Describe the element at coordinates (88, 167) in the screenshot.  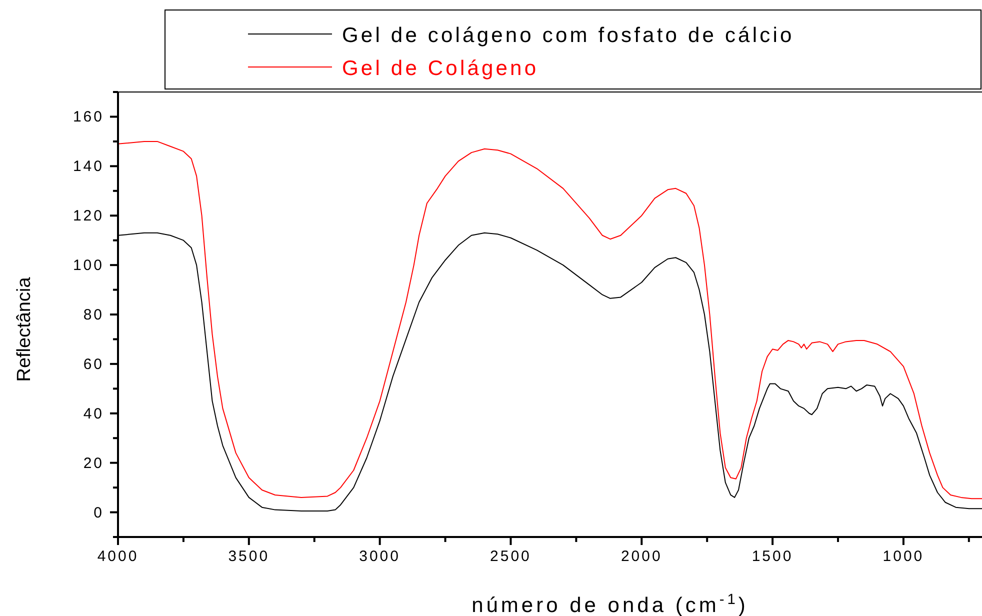
I see `y-tick-label: 140` at that location.